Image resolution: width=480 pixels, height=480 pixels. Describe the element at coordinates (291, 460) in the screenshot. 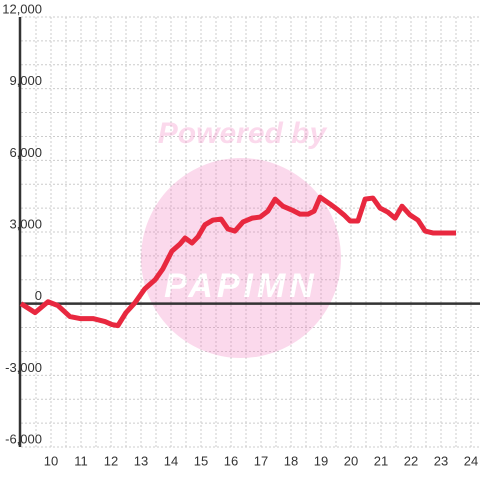

I see `x-tick-label: 18` at that location.